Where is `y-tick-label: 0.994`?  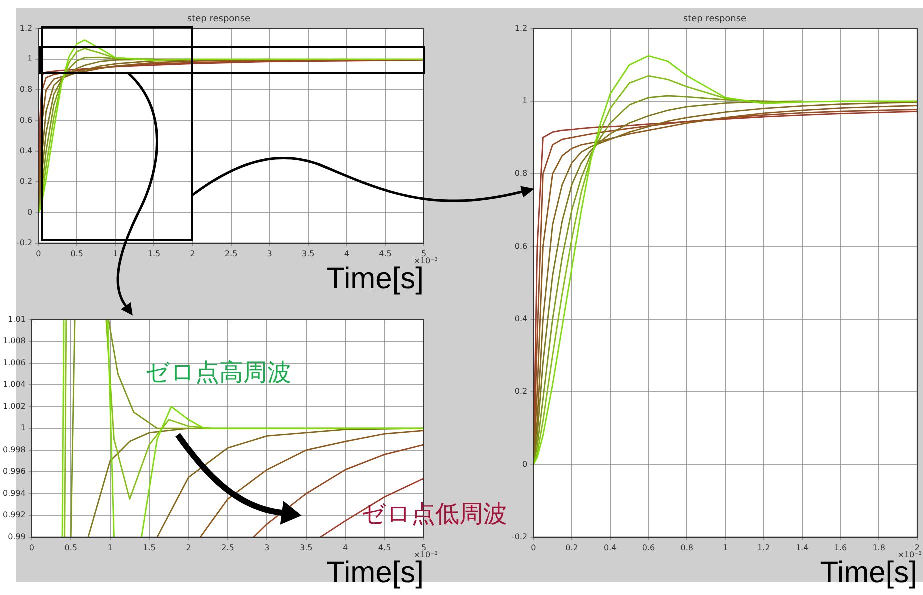 y-tick-label: 0.994 is located at coordinates (14, 493).